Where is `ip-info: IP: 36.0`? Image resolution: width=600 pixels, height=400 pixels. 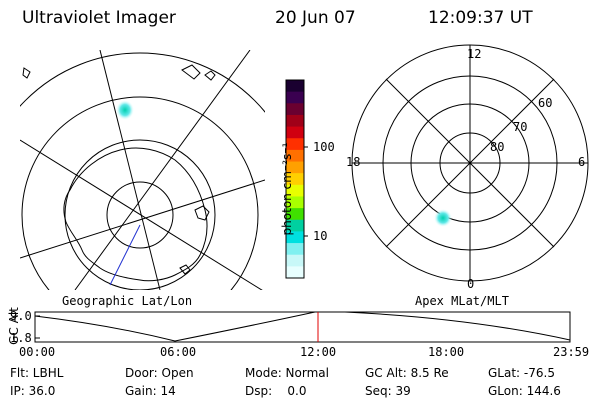 ip-info: IP: 36.0 is located at coordinates (33, 391).